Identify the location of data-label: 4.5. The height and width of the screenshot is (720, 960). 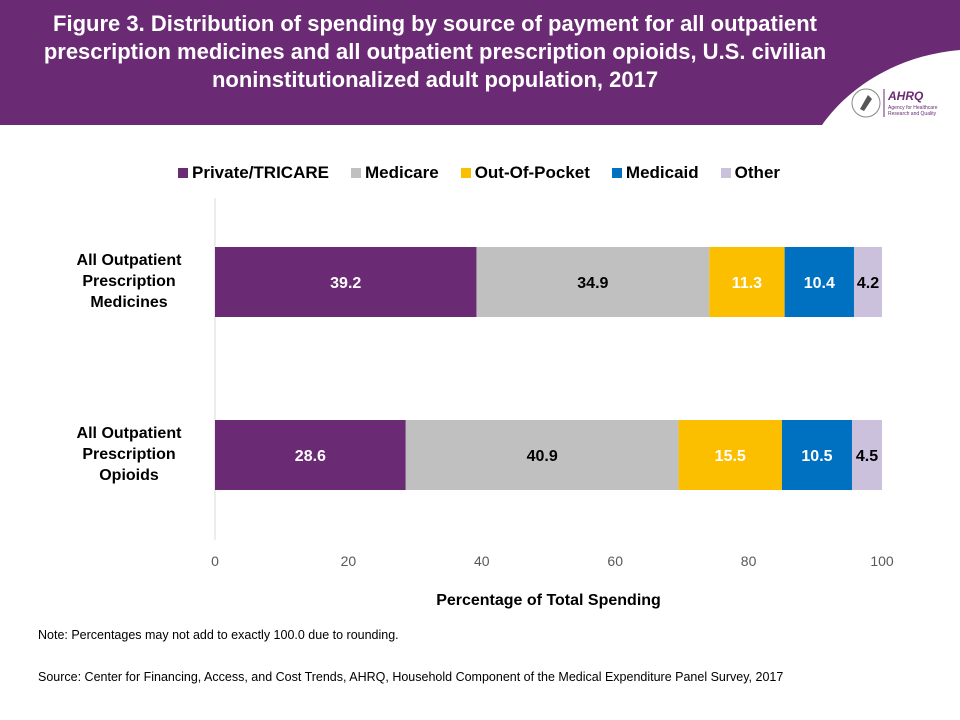
(867, 456).